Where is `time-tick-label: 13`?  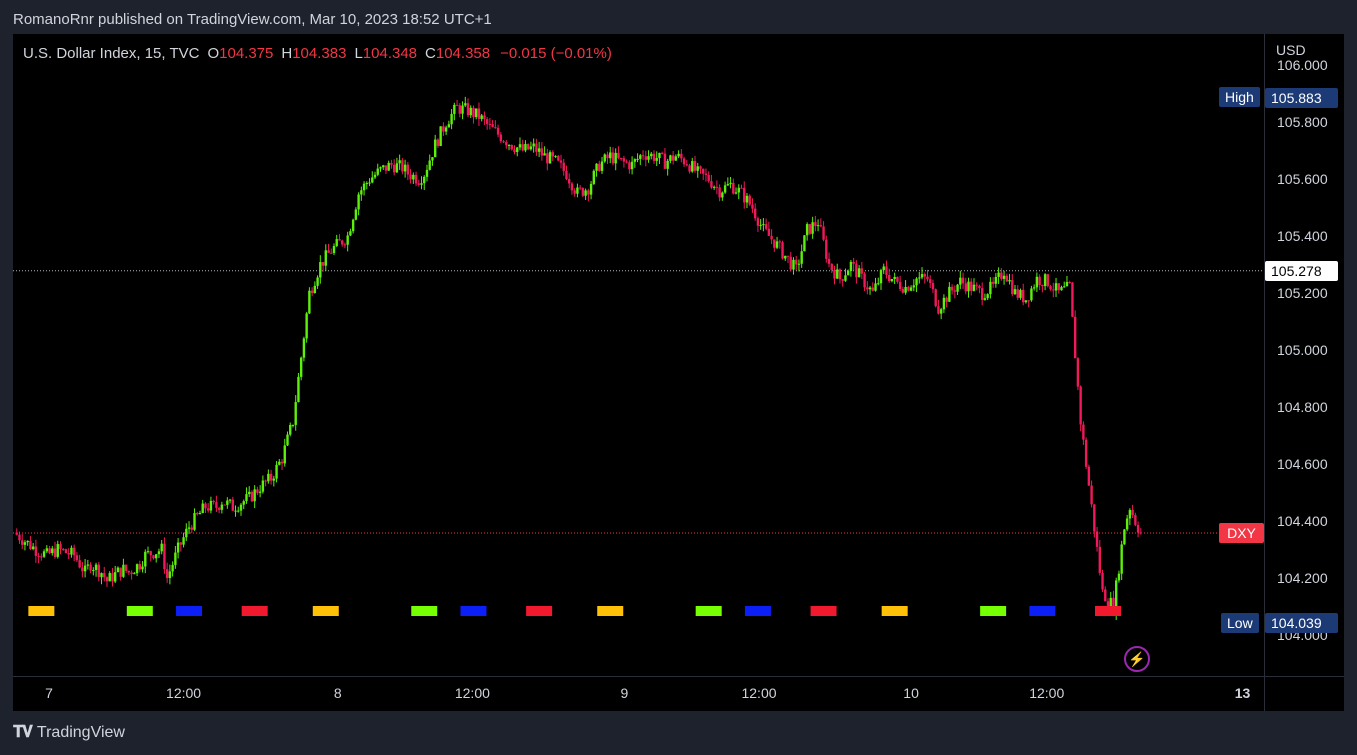 time-tick-label: 13 is located at coordinates (1242, 693).